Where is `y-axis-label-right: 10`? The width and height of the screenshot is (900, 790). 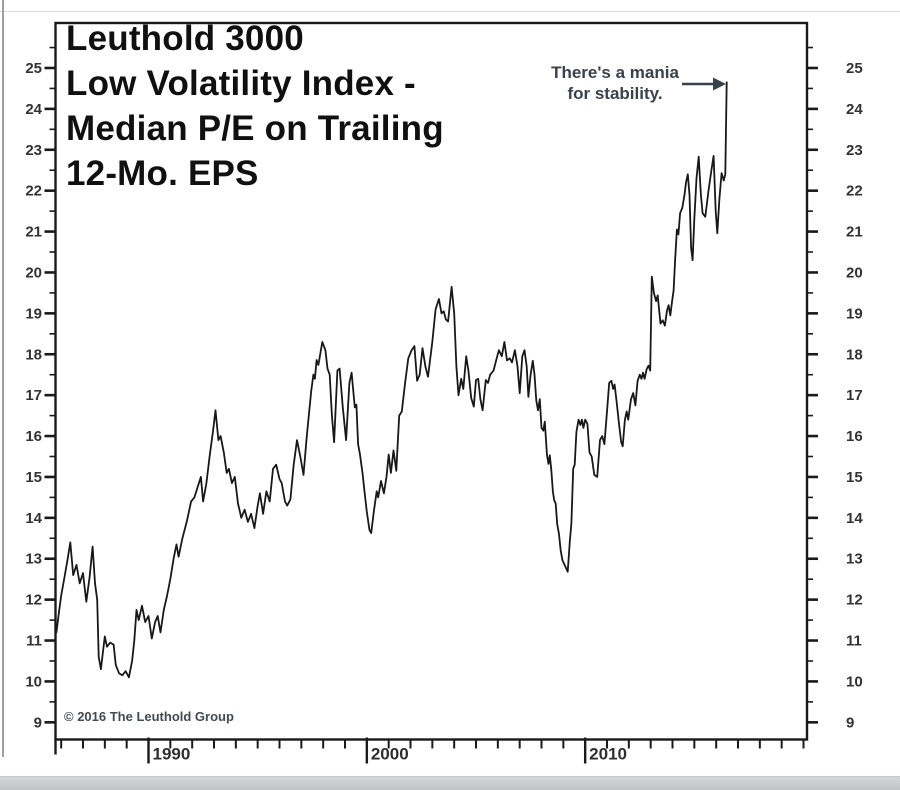 y-axis-label-right: 10 is located at coordinates (854, 681).